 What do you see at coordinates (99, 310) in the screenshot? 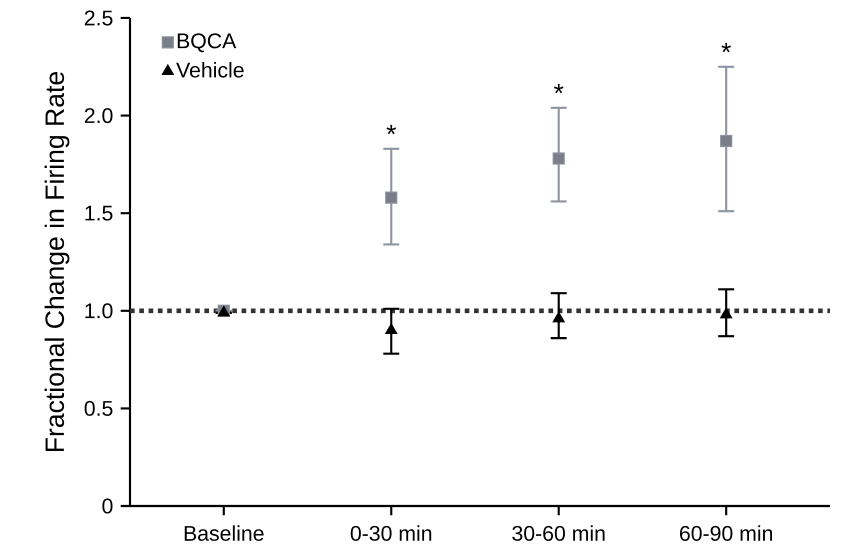
I see `y-tick-label: 1.0` at bounding box center [99, 310].